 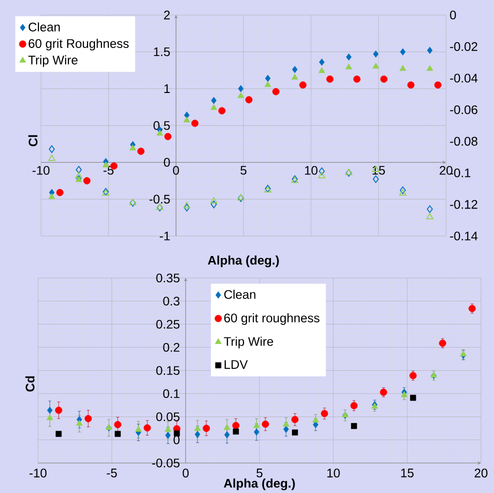 What do you see at coordinates (168, 417) in the screenshot?
I see `y-tick-label: 0.05` at bounding box center [168, 417].